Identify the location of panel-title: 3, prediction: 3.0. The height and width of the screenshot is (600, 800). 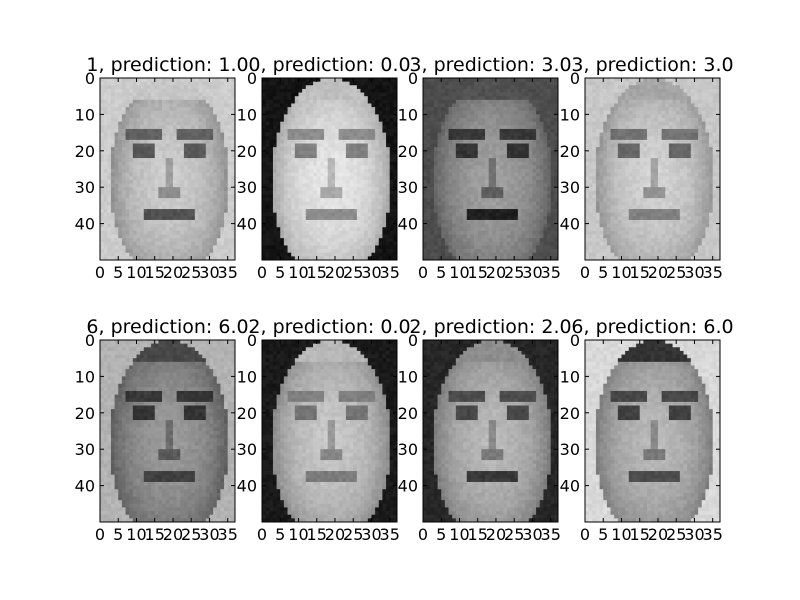
(652, 65).